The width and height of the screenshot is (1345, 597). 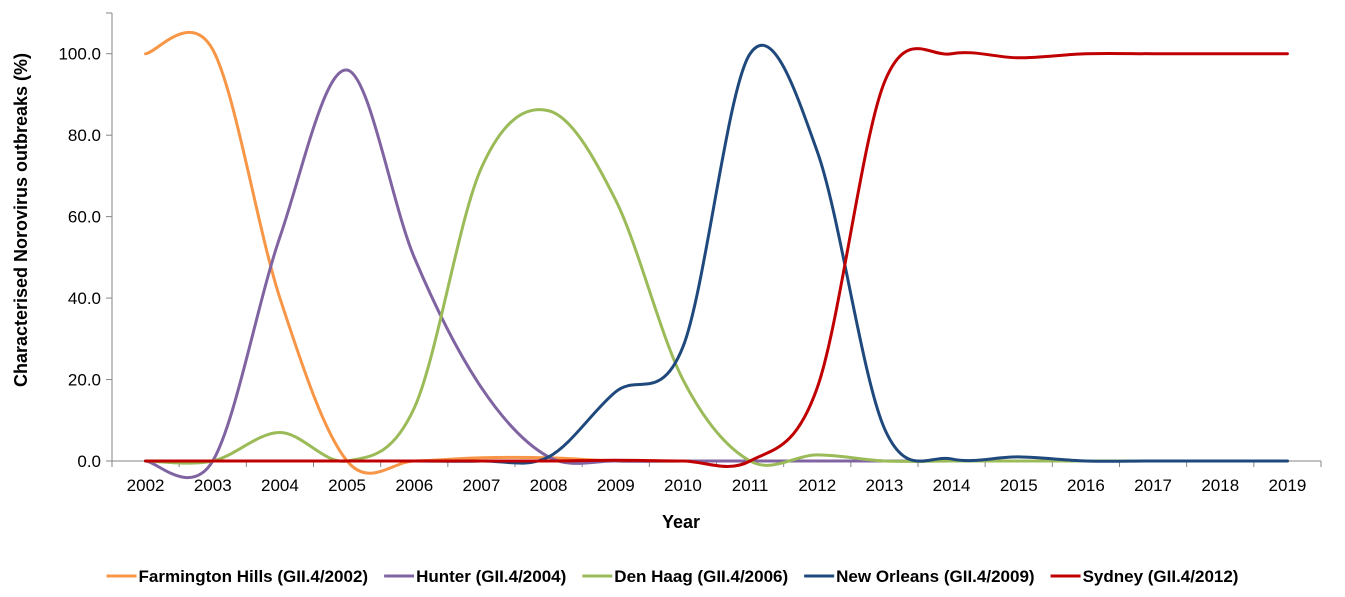 I want to click on legend-label-sydney: Sydney (GII.4/2012), so click(x=1161, y=576).